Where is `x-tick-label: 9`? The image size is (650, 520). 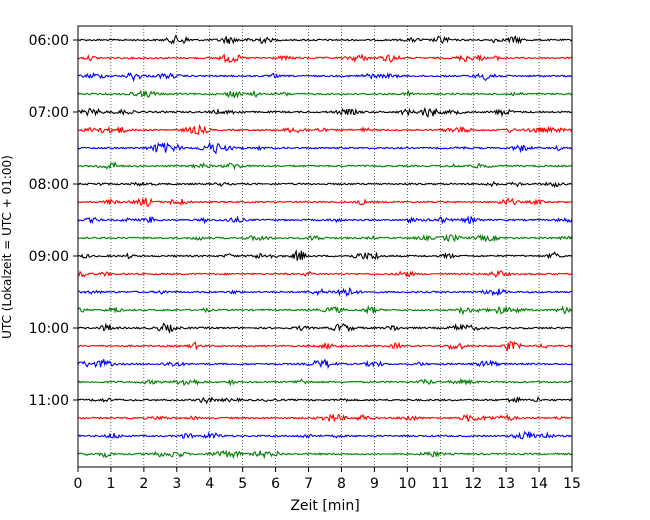
x-tick-label: 9 is located at coordinates (374, 484).